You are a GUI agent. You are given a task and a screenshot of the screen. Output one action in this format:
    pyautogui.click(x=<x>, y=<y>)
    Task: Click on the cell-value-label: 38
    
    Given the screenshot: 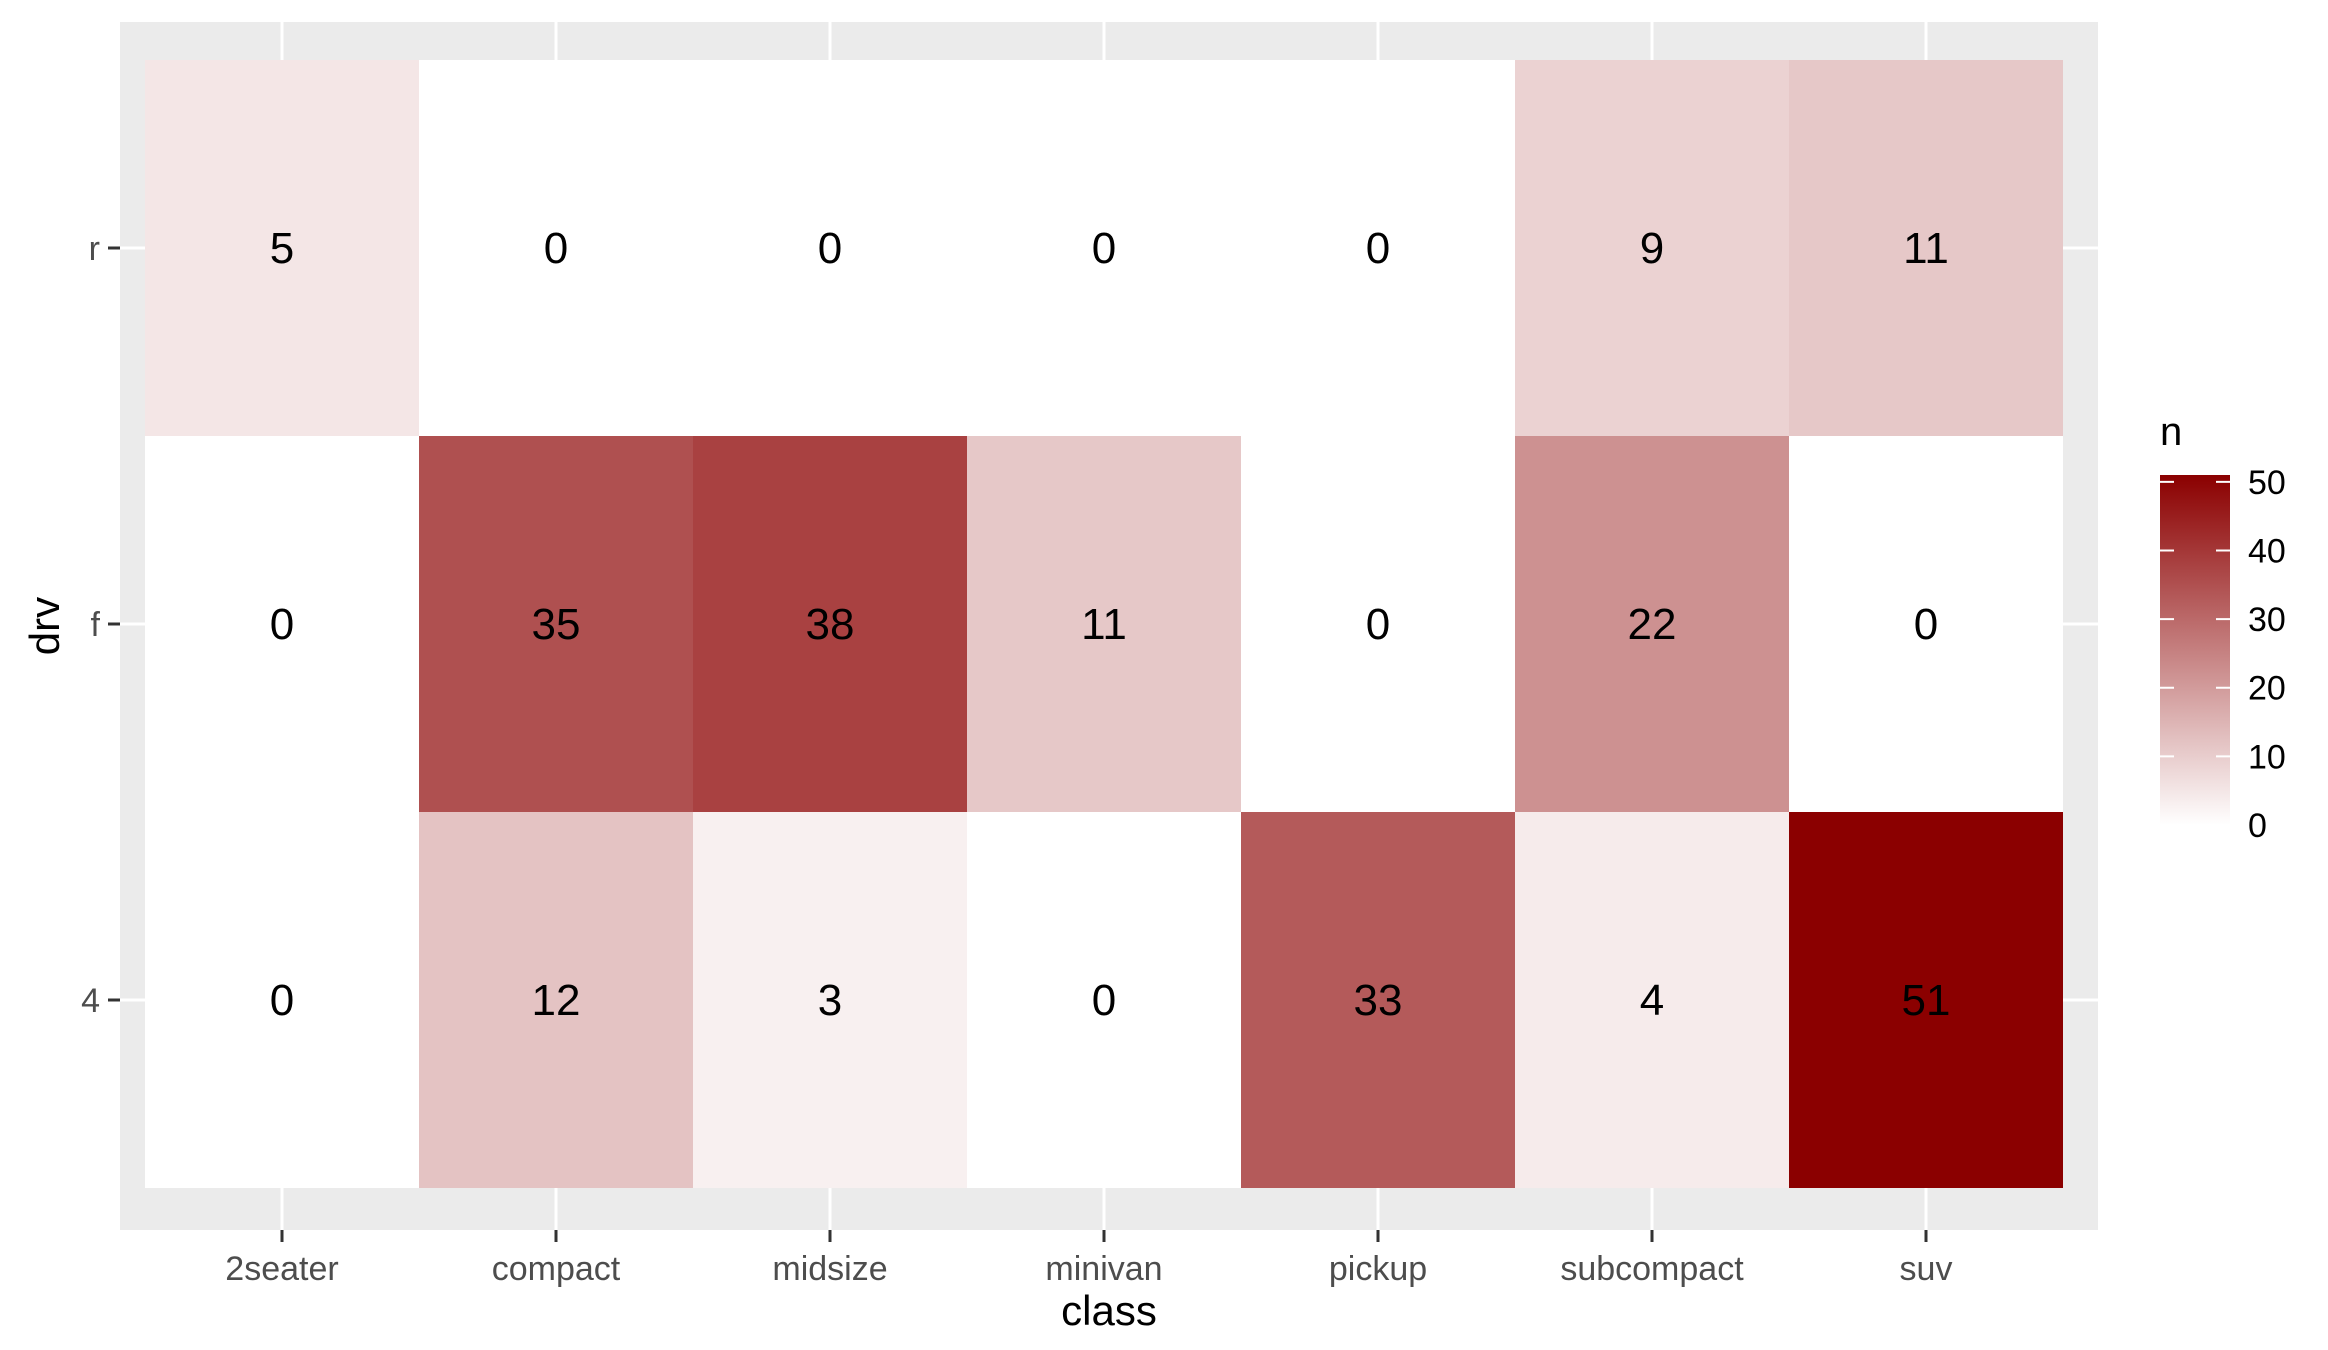 What is the action you would take?
    pyautogui.click(x=830, y=624)
    